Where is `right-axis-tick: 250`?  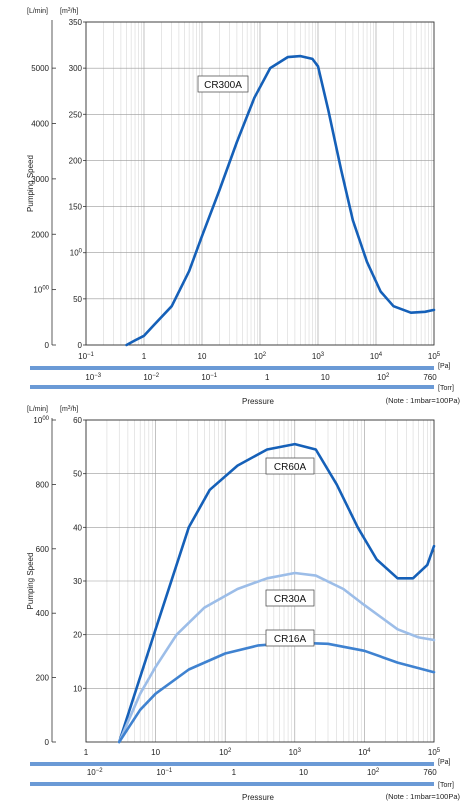 right-axis-tick: 250 is located at coordinates (76, 114).